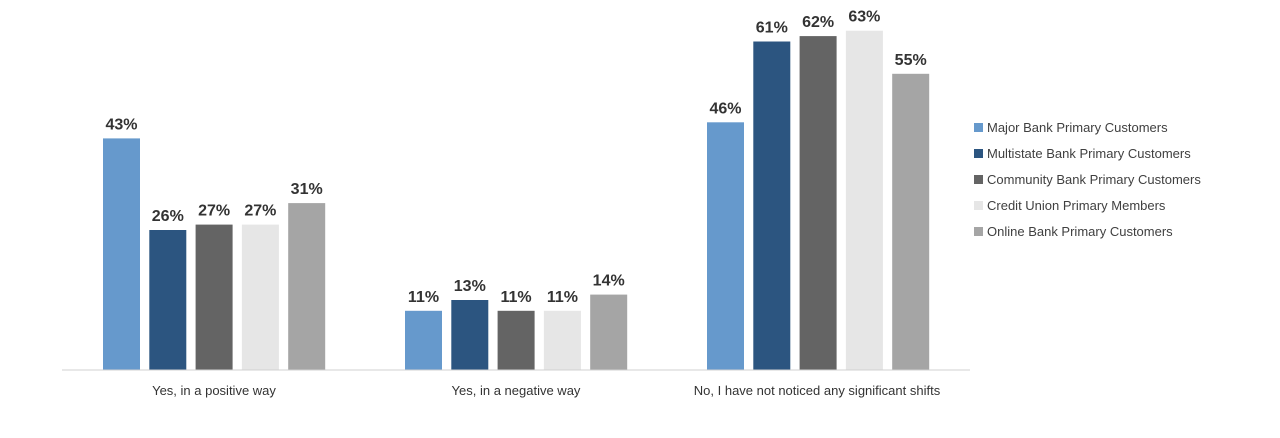 The image size is (1280, 438). I want to click on data-label-multistate-bank-primary-customers-3: 61%, so click(772, 28).